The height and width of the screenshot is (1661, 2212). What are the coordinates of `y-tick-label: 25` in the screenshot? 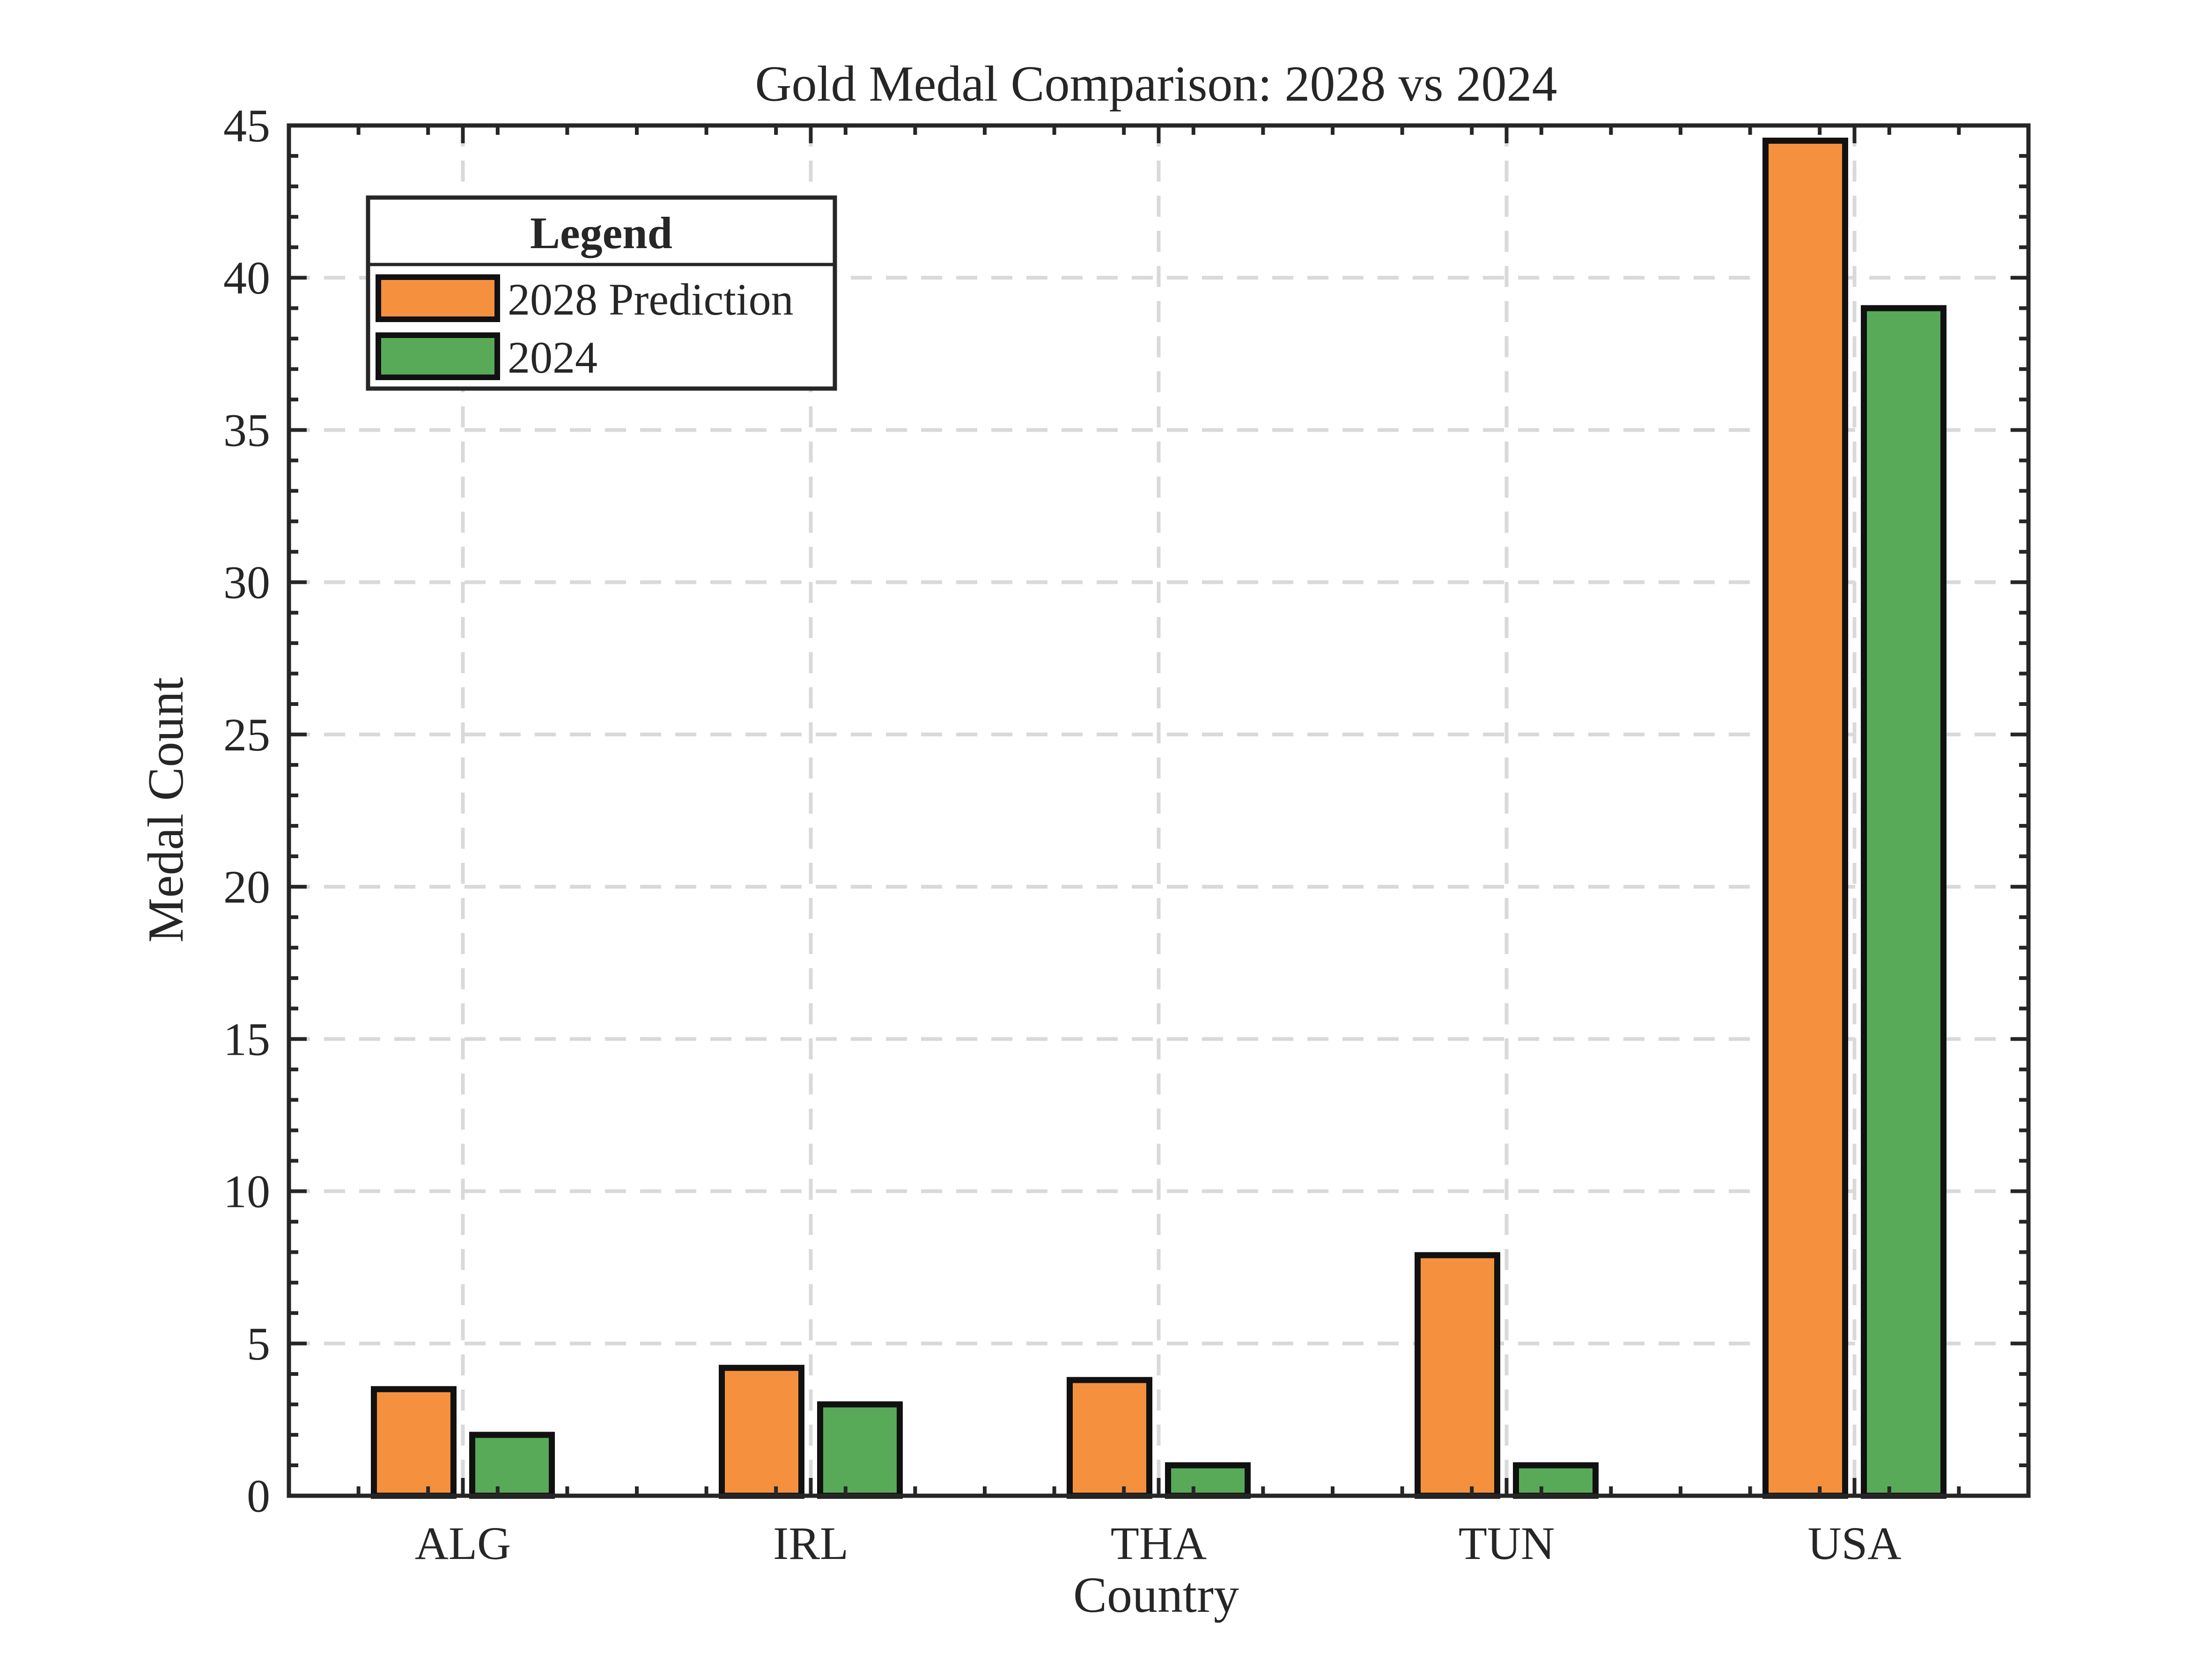 It's located at (246, 735).